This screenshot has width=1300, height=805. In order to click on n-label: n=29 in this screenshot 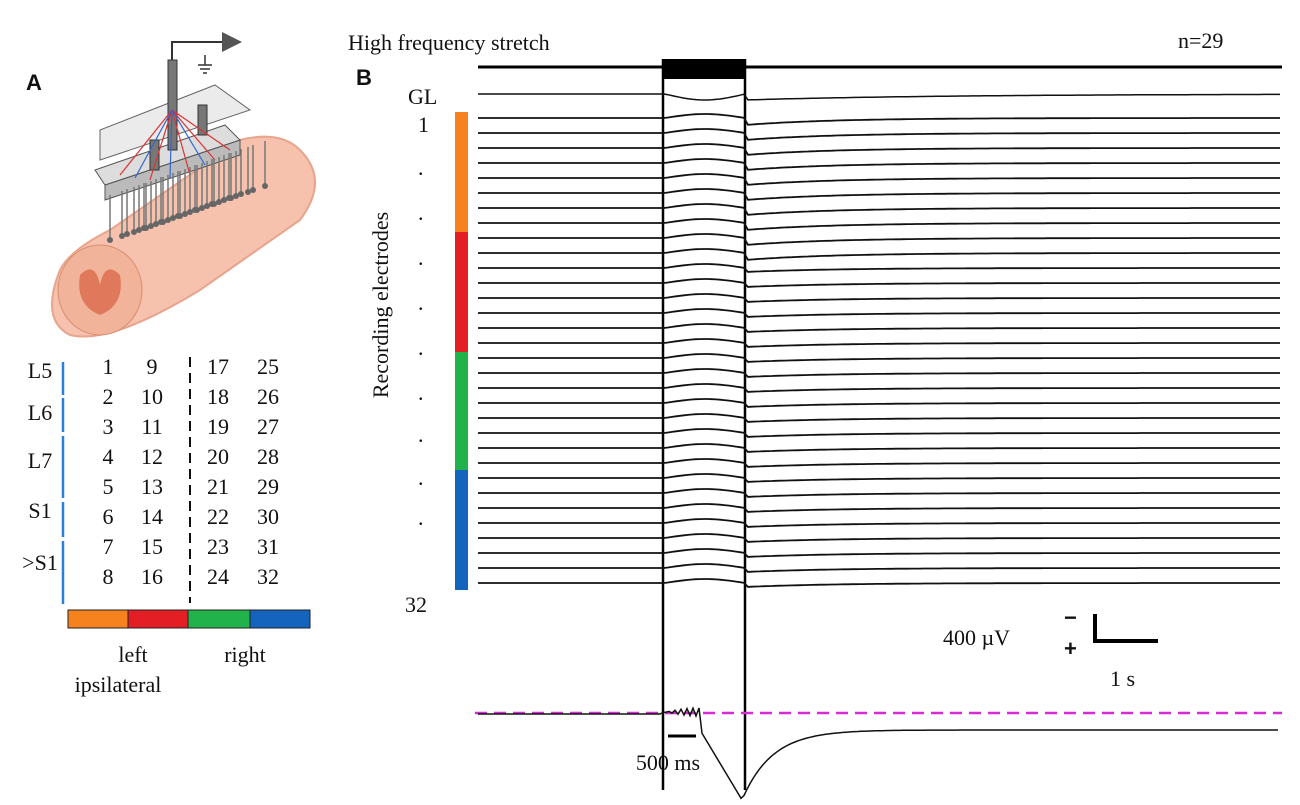, I will do `click(1200, 40)`.